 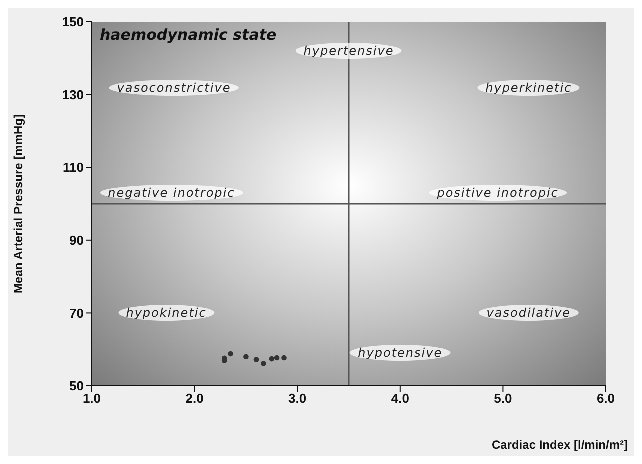 I want to click on annotation: hyperkinetic, so click(x=529, y=88).